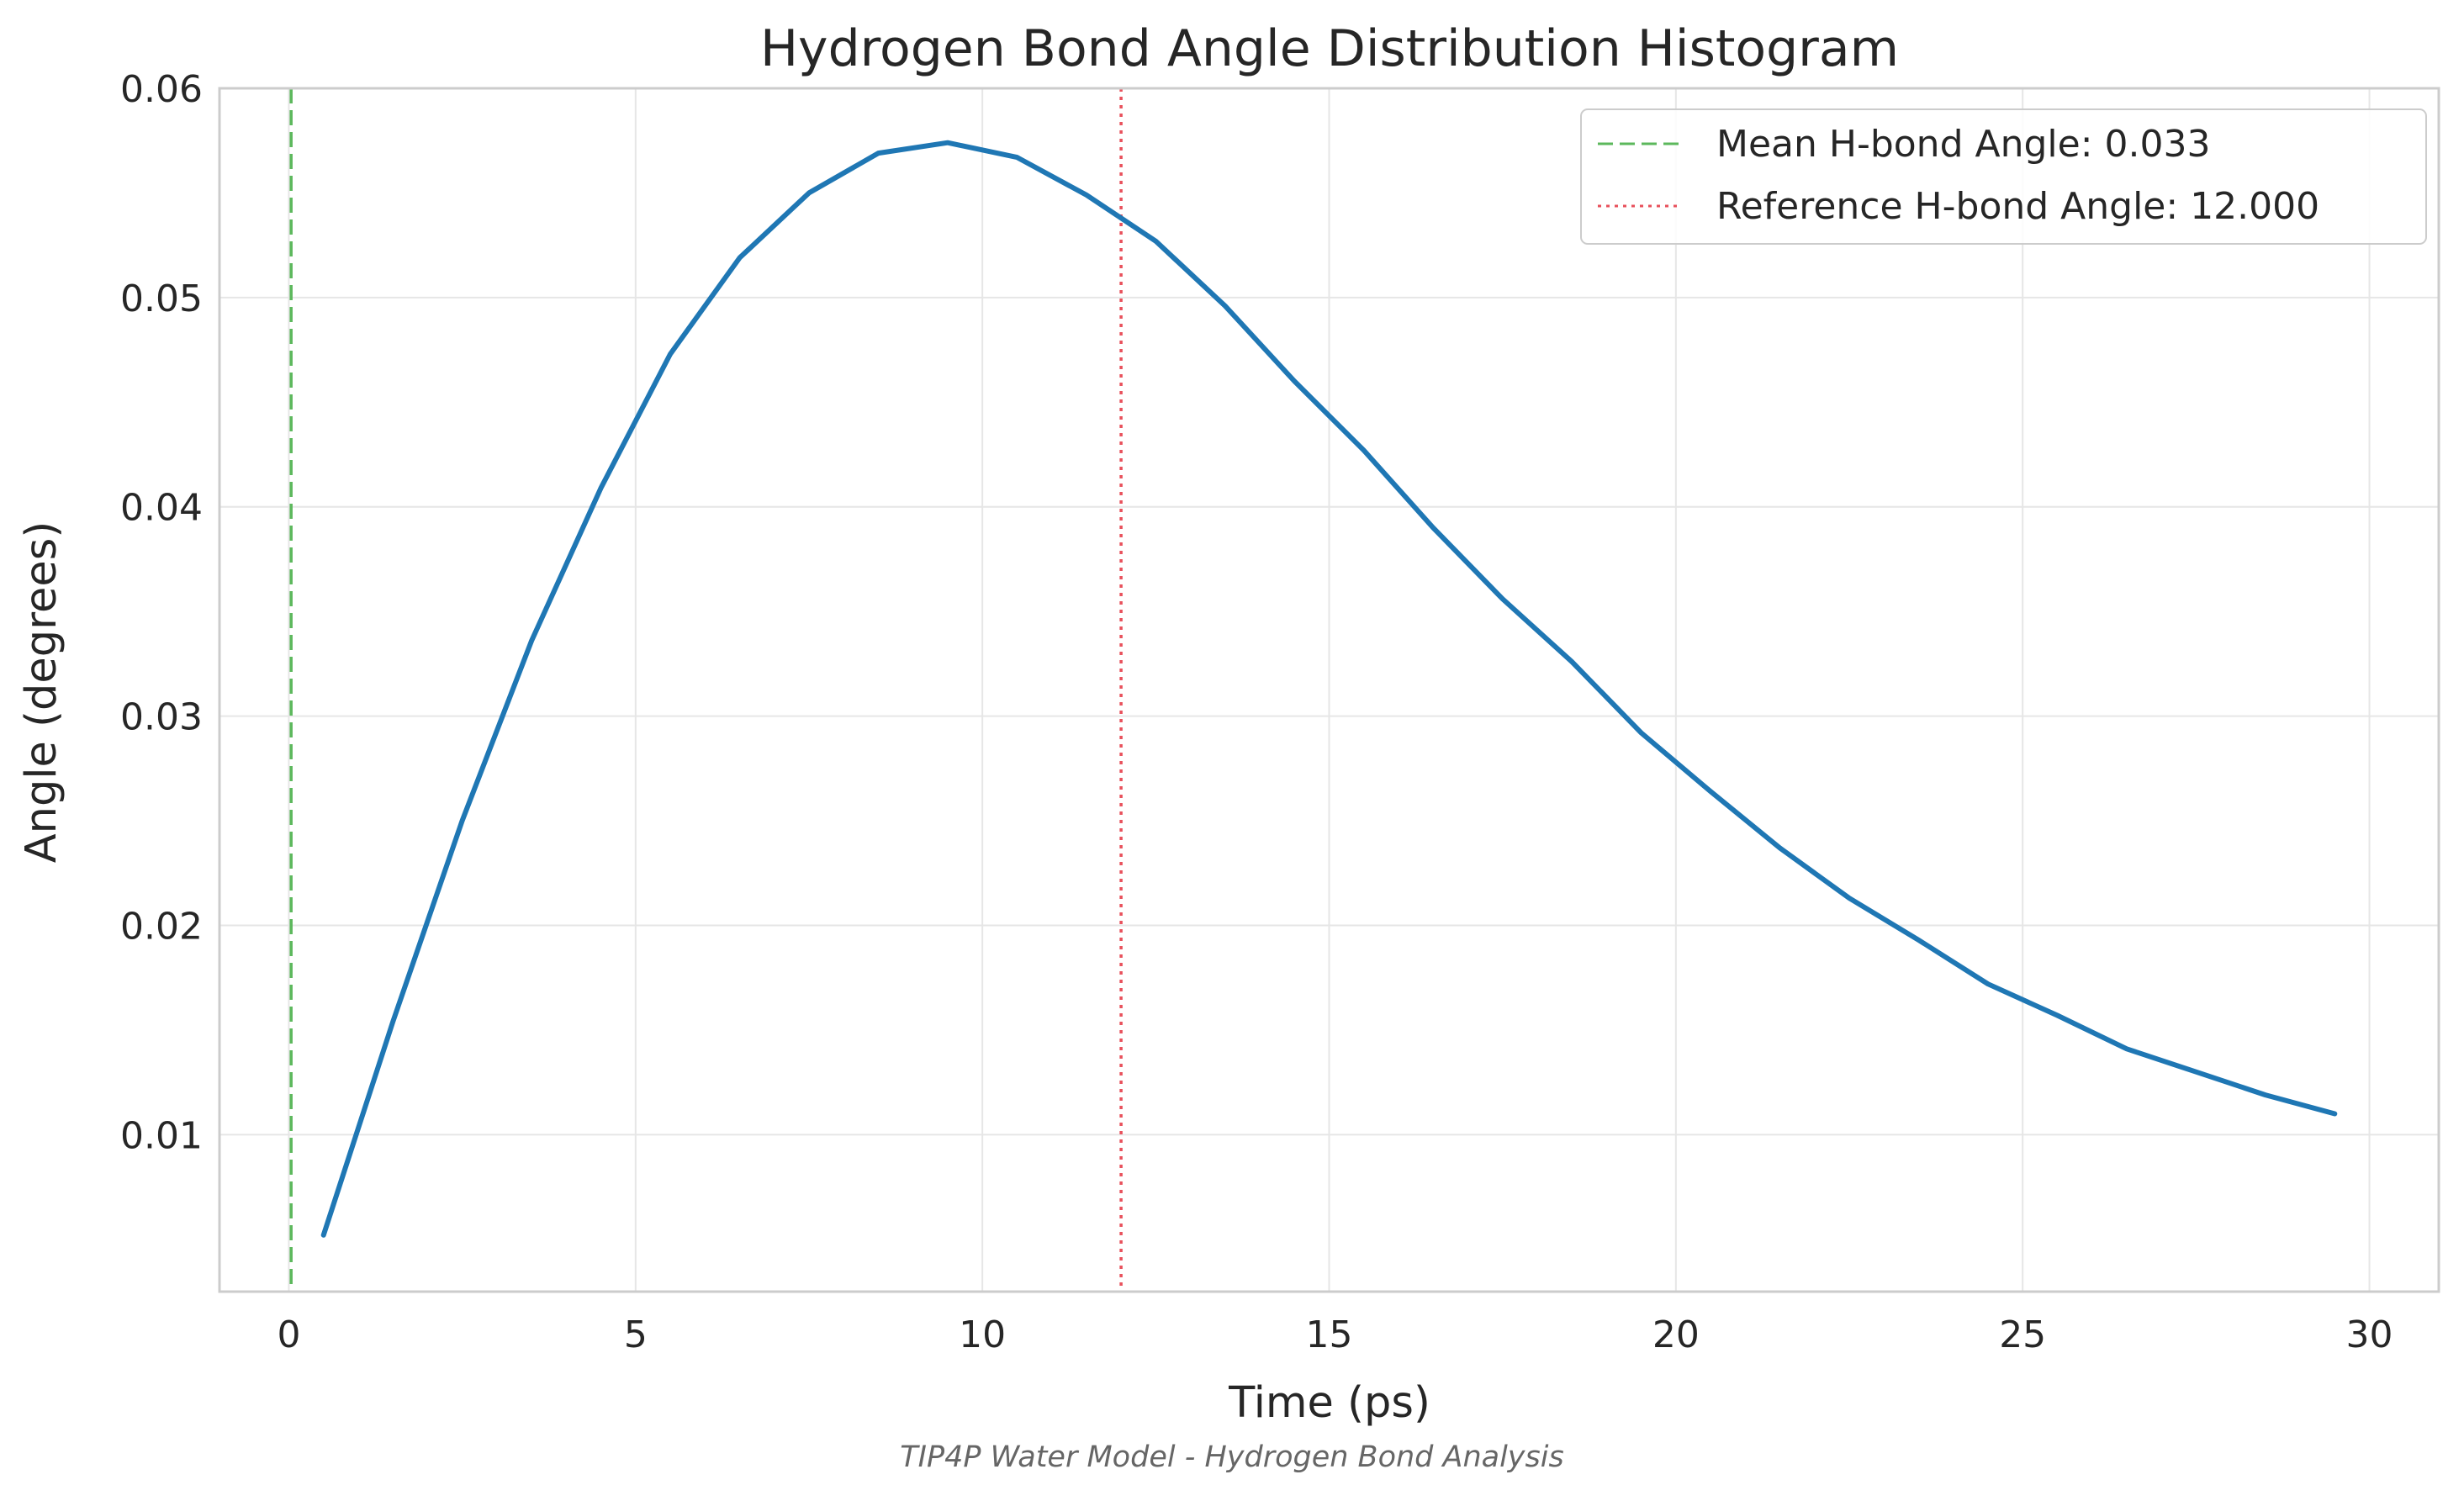  I want to click on x-axis-ticks: 0 5 10 15 20 25 30, so click(1335, 1334).